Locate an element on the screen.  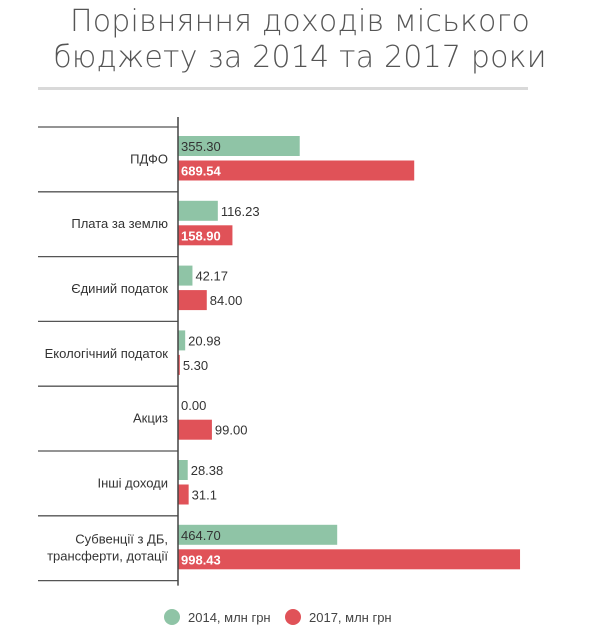
legend-item-2017: 2017, млн грн is located at coordinates (338, 617).